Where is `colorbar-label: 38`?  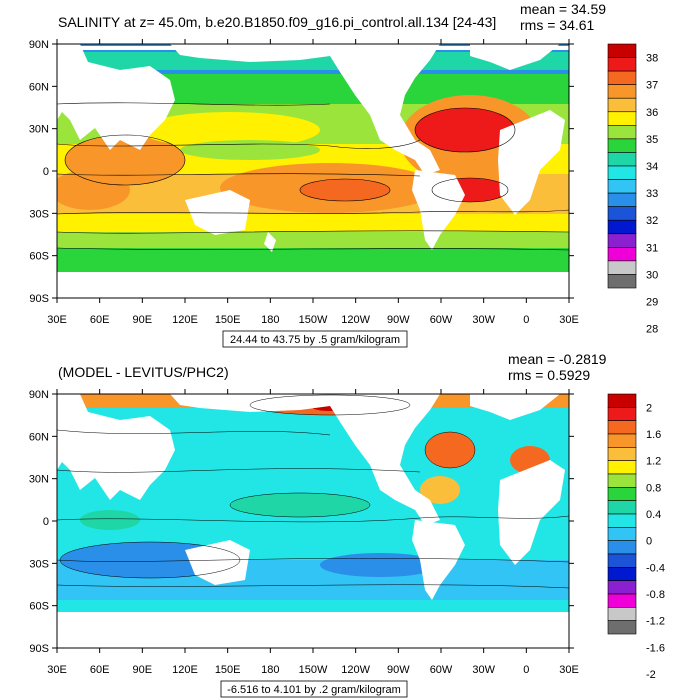
colorbar-label: 38 is located at coordinates (652, 59).